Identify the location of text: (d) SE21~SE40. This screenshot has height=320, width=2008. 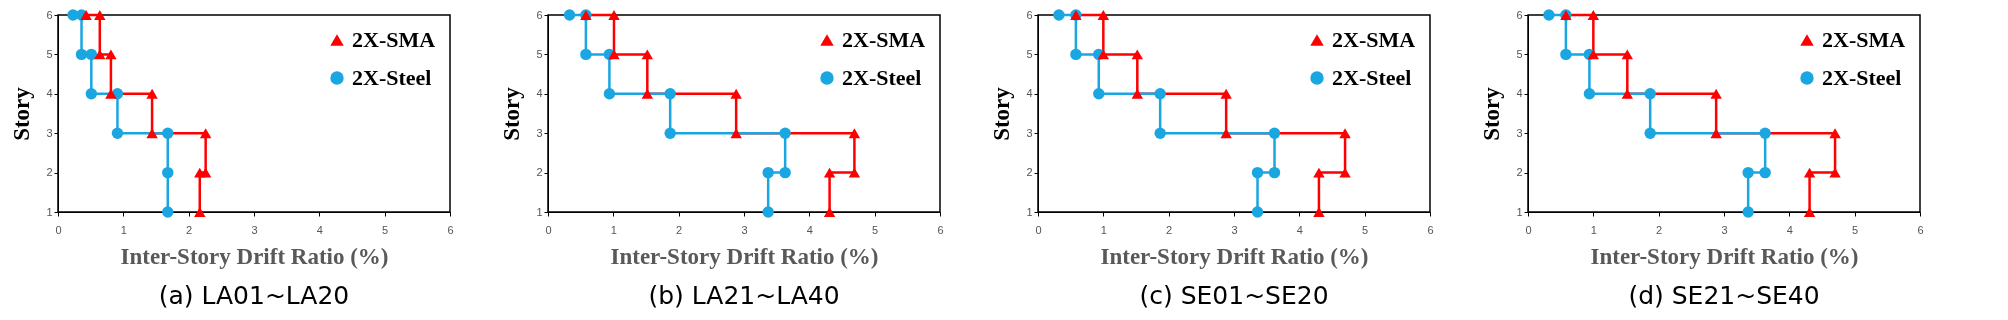
(1724, 295).